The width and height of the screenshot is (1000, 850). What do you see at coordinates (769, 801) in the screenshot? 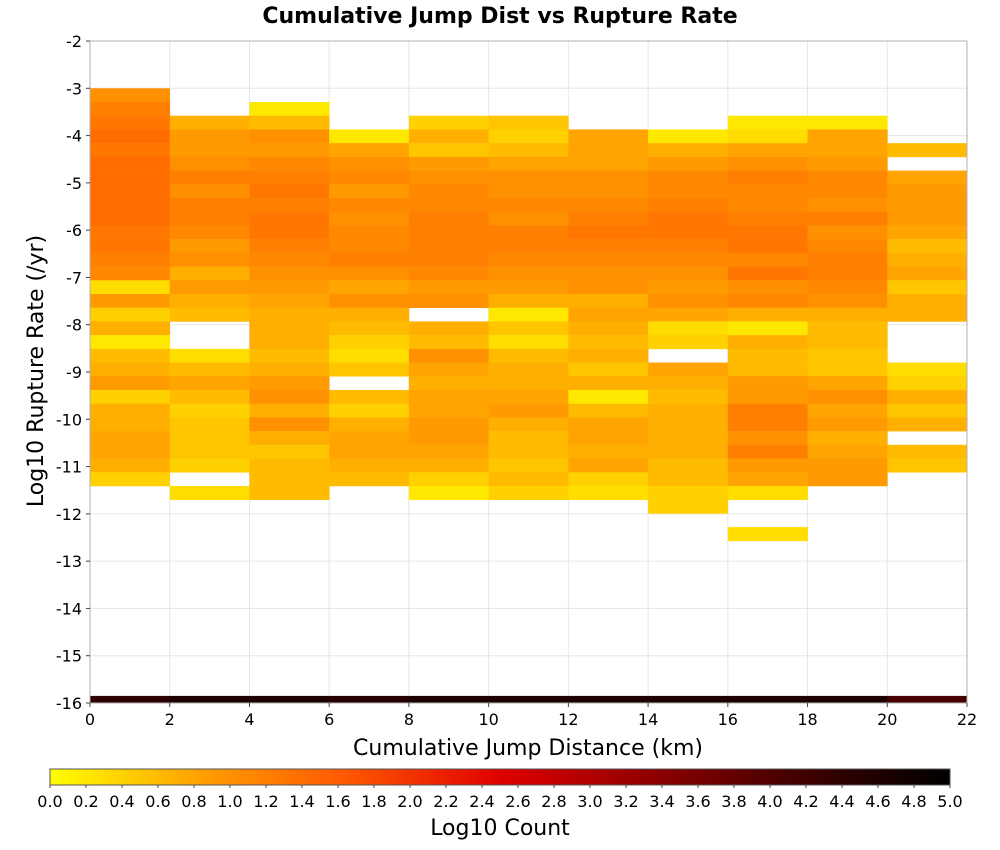
I see `colorbar-tick-label: 4.0` at bounding box center [769, 801].